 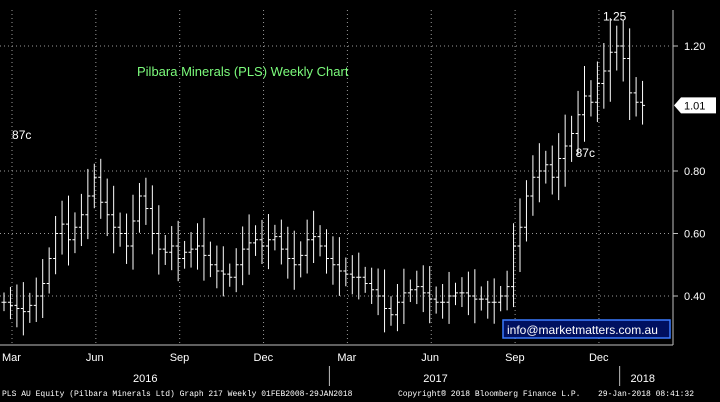 I want to click on footer-timestamp: 29-Jan-2018 08:41:32, so click(x=646, y=394).